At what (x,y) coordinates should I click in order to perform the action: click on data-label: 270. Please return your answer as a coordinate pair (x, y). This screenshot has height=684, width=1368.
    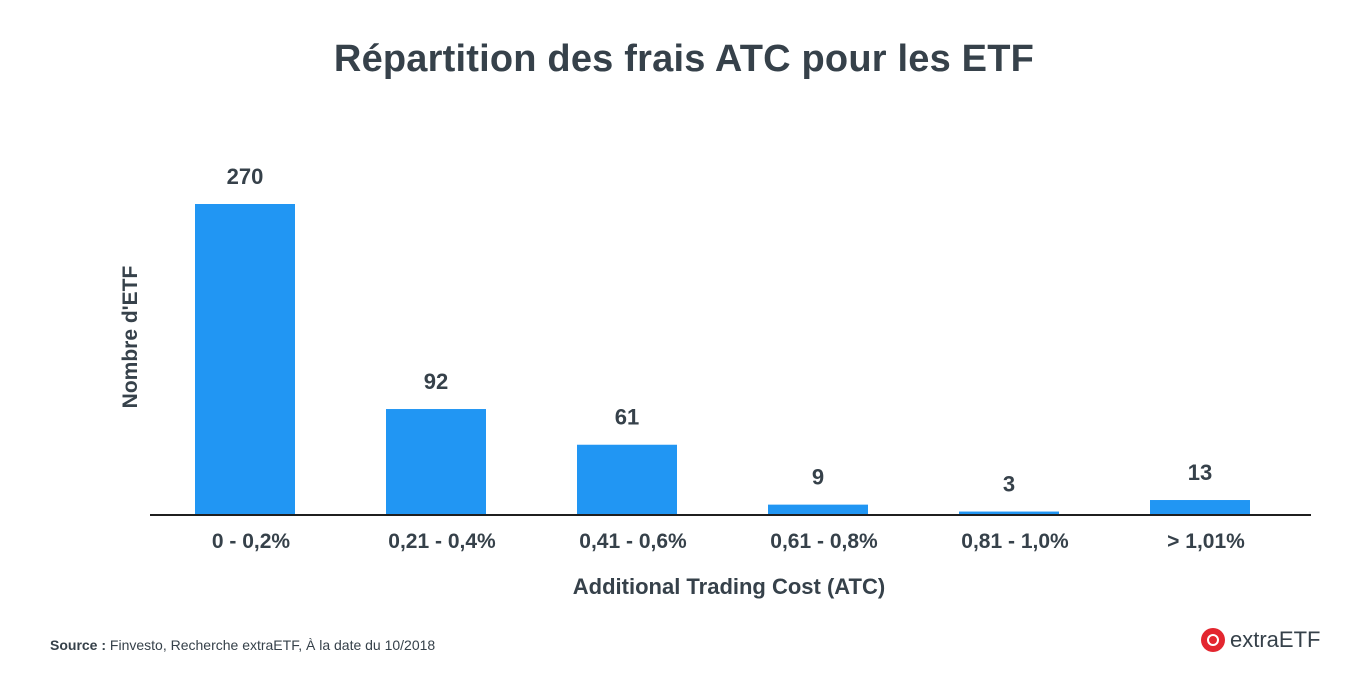
    Looking at the image, I should click on (245, 176).